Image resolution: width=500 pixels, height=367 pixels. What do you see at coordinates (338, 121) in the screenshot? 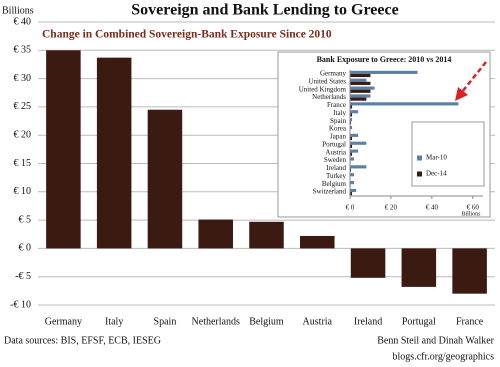
I see `y-tick-label: Spain` at bounding box center [338, 121].